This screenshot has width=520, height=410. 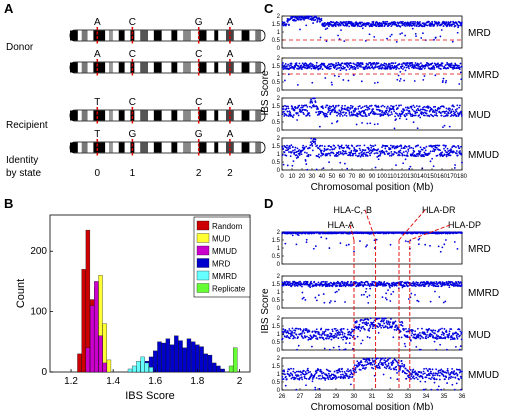 What do you see at coordinates (452, 177) in the screenshot?
I see `x-tick-label: 170` at bounding box center [452, 177].